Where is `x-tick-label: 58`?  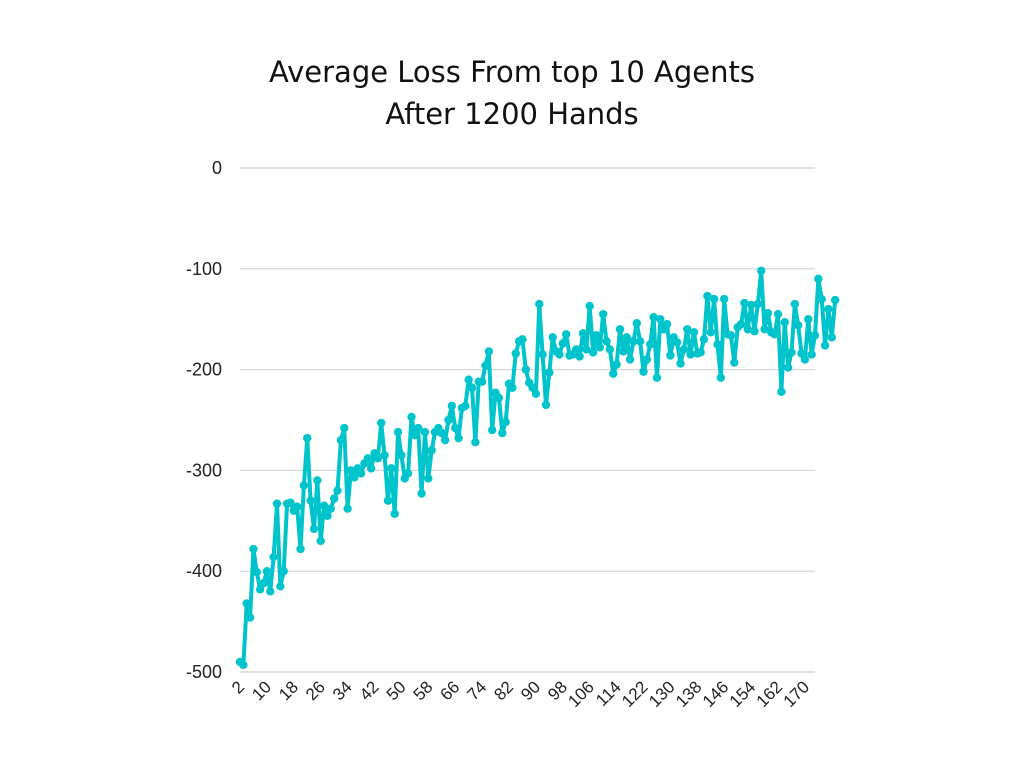 x-tick-label: 58 is located at coordinates (423, 690).